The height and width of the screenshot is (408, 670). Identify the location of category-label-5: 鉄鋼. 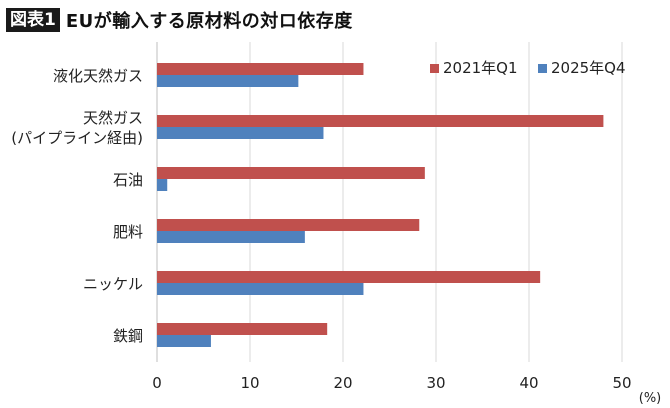
(128, 336).